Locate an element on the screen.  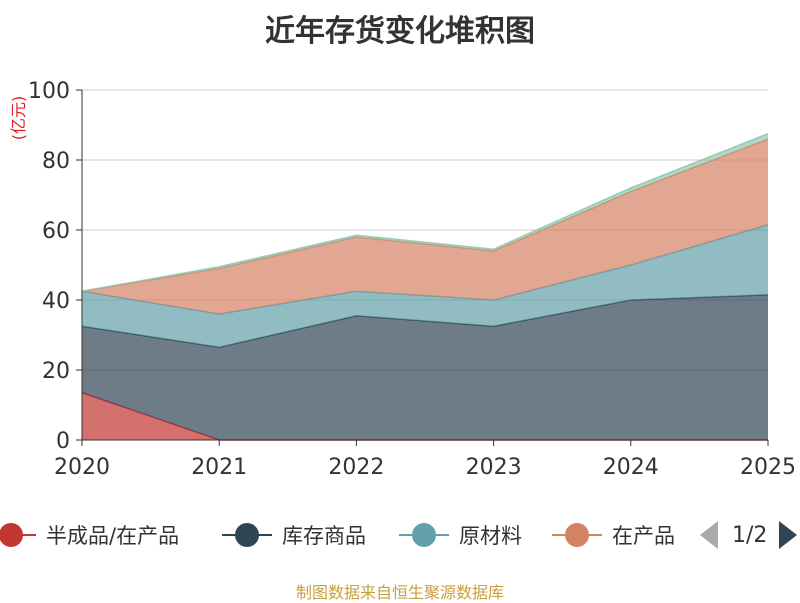
chart-title: 近年存货变化堆积图 is located at coordinates (400, 31).